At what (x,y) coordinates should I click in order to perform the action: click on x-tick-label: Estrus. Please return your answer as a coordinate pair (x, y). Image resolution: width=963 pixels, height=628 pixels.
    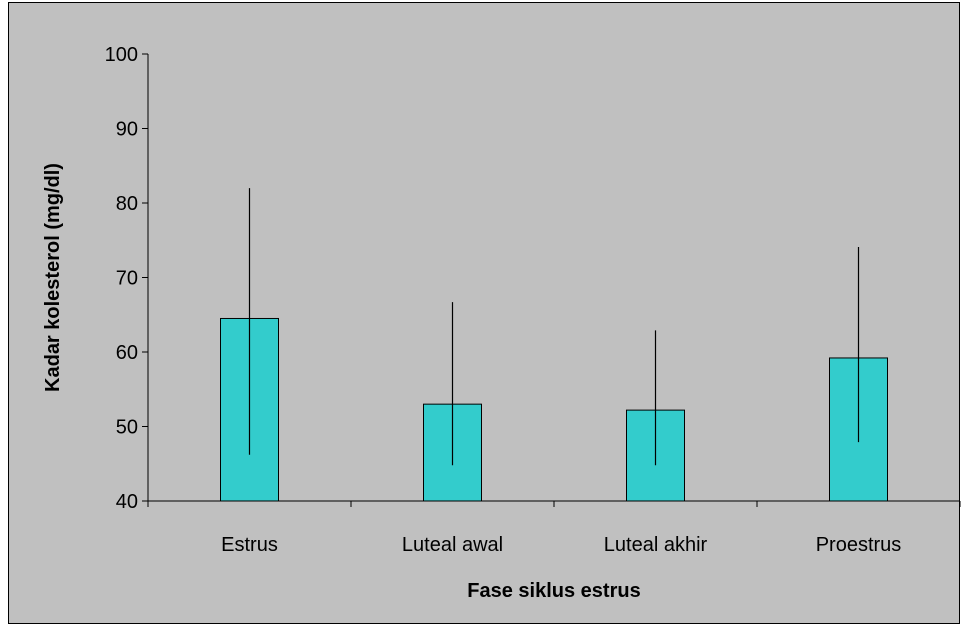
    Looking at the image, I should click on (249, 545).